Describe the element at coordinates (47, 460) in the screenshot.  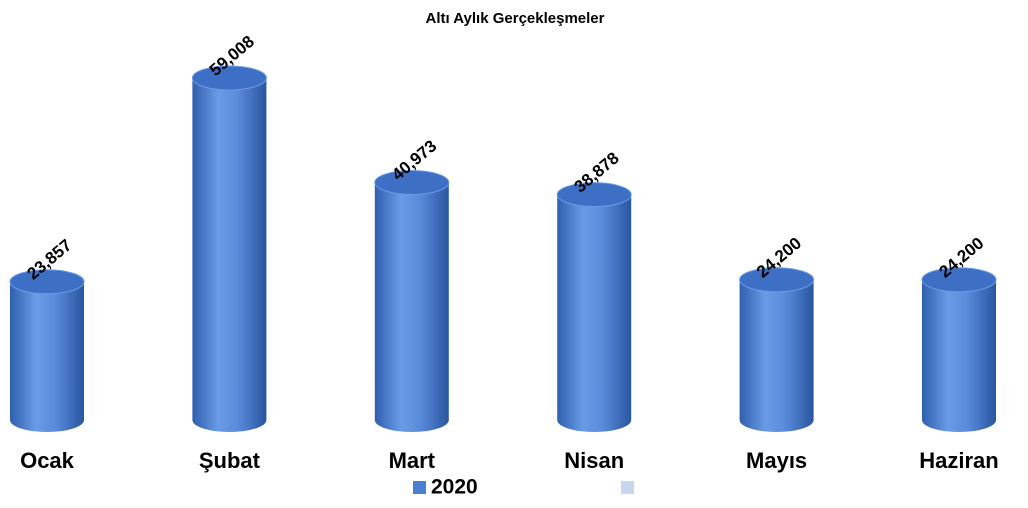
I see `x-tick-label: Ocak` at that location.